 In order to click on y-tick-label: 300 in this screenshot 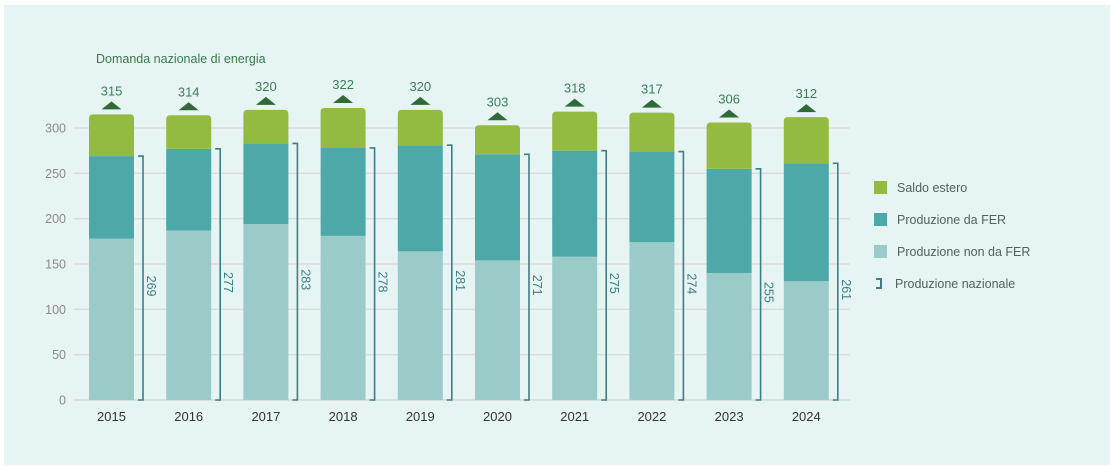, I will do `click(55, 129)`.